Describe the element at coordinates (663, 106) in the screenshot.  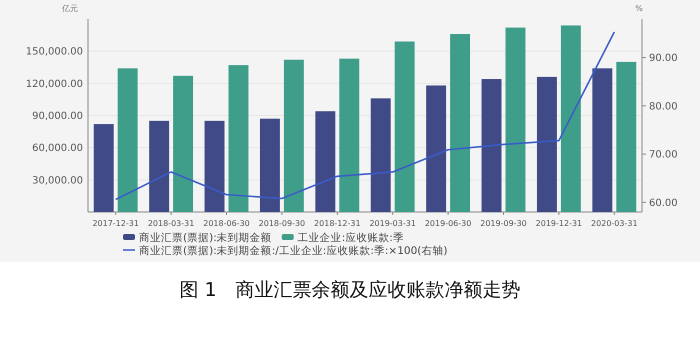
I see `y2-tick-label: 80.00` at that location.